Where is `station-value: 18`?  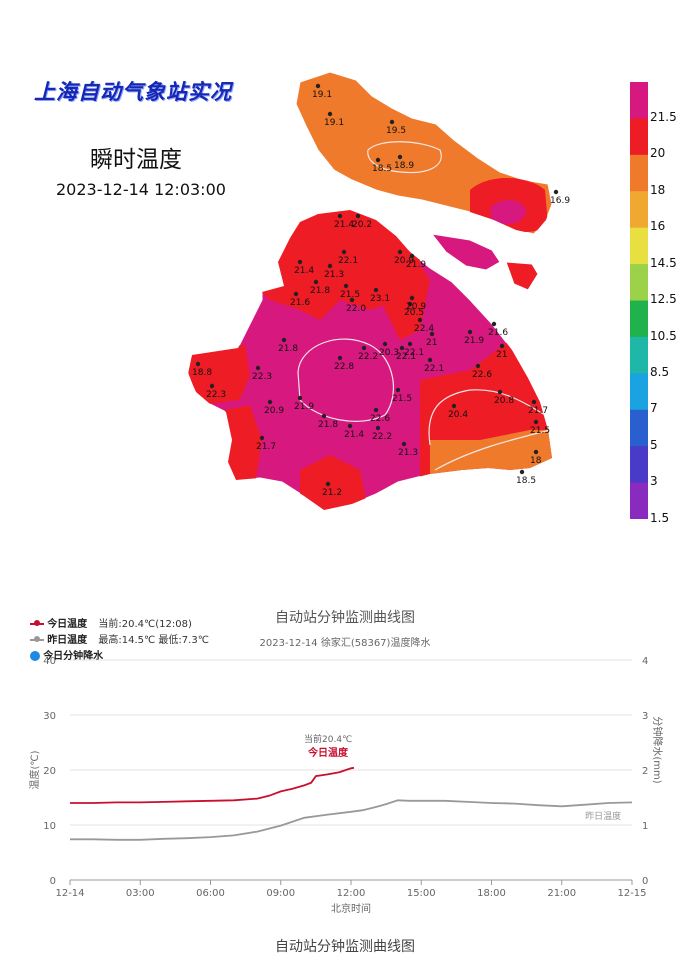
station-value: 18 is located at coordinates (536, 461).